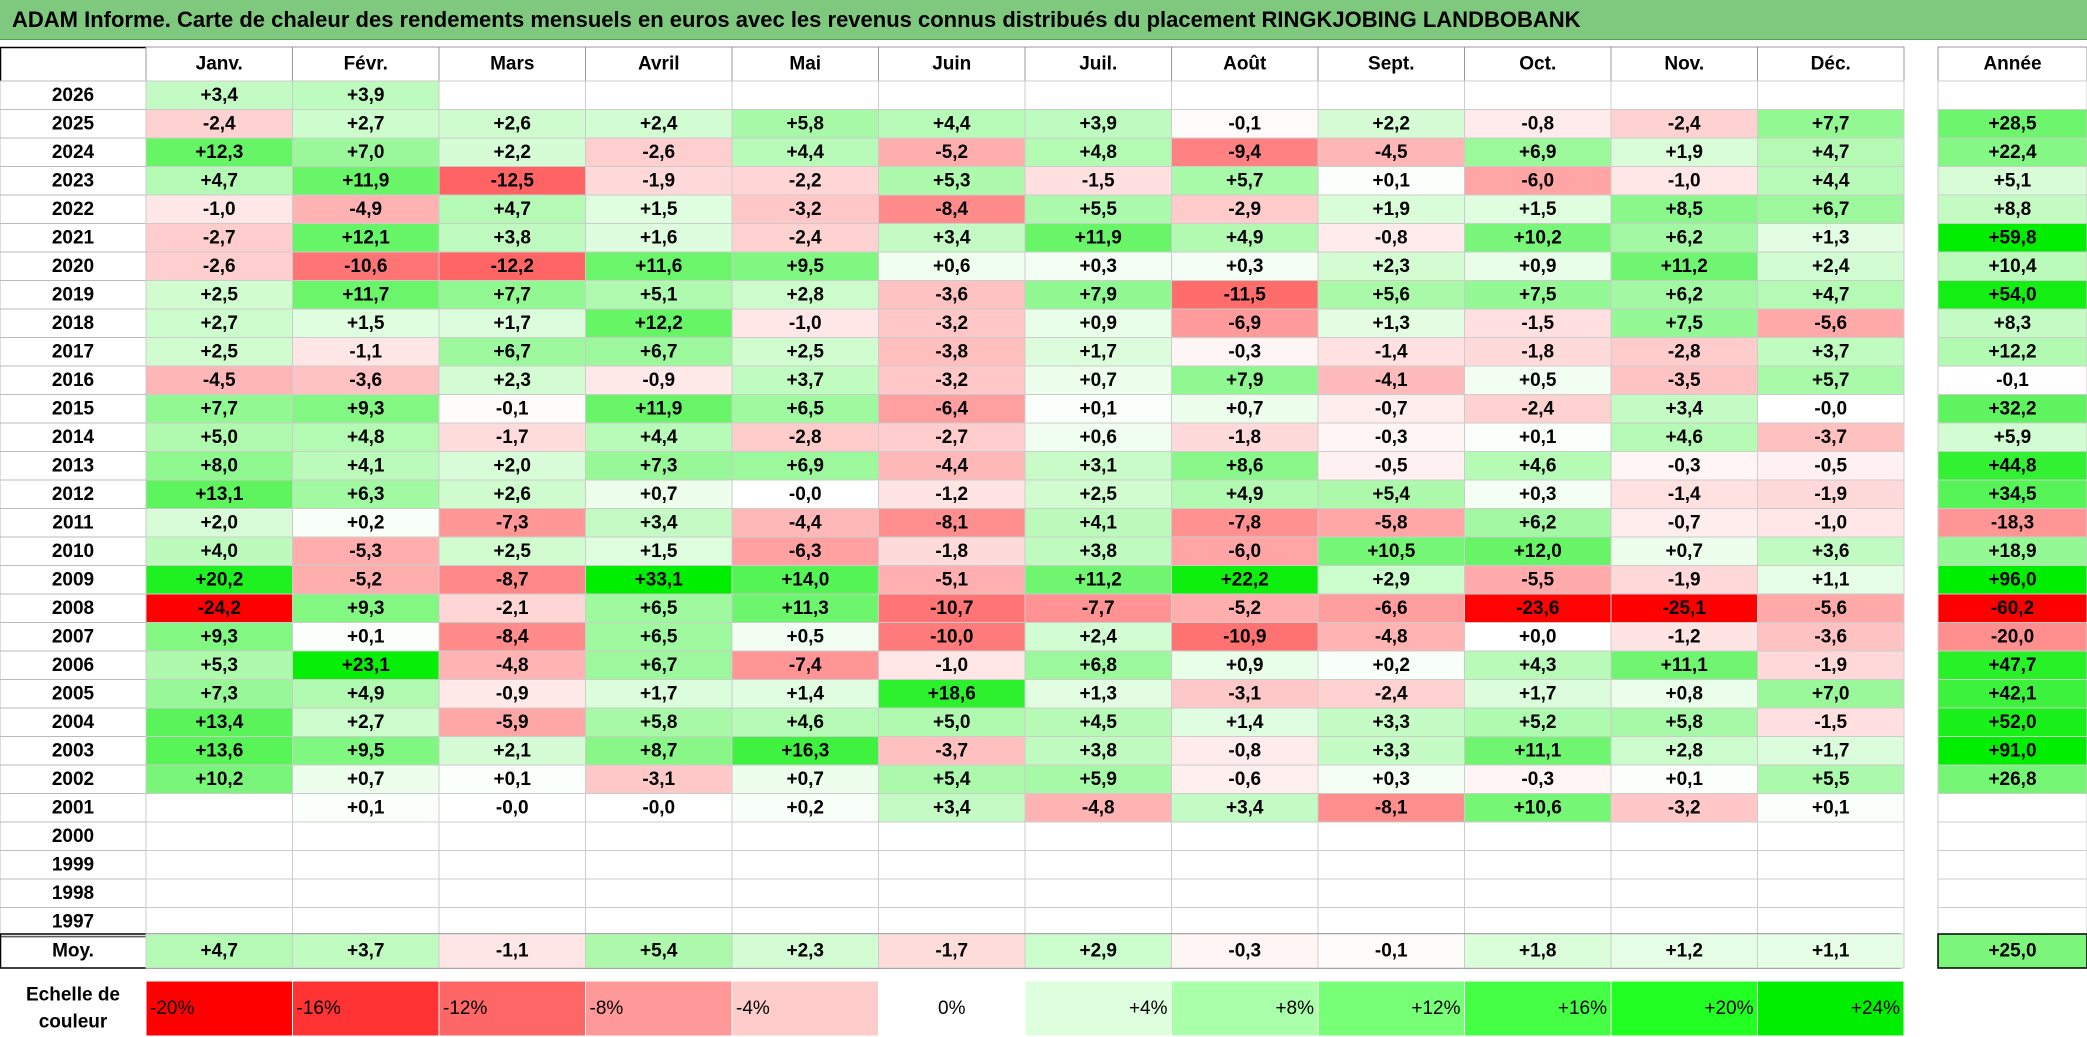  Describe the element at coordinates (805, 522) in the screenshot. I see `cell-value: -4,4` at that location.